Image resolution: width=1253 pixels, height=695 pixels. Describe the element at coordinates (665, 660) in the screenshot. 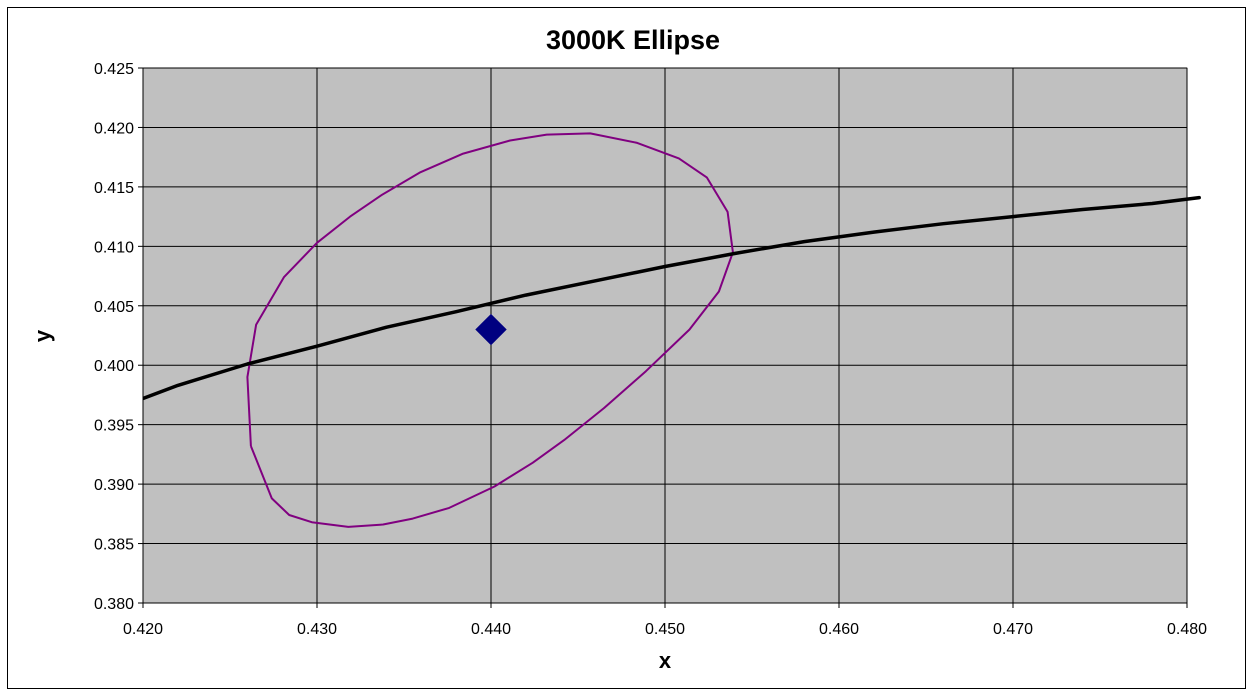

I see `x-axis-label: x` at that location.